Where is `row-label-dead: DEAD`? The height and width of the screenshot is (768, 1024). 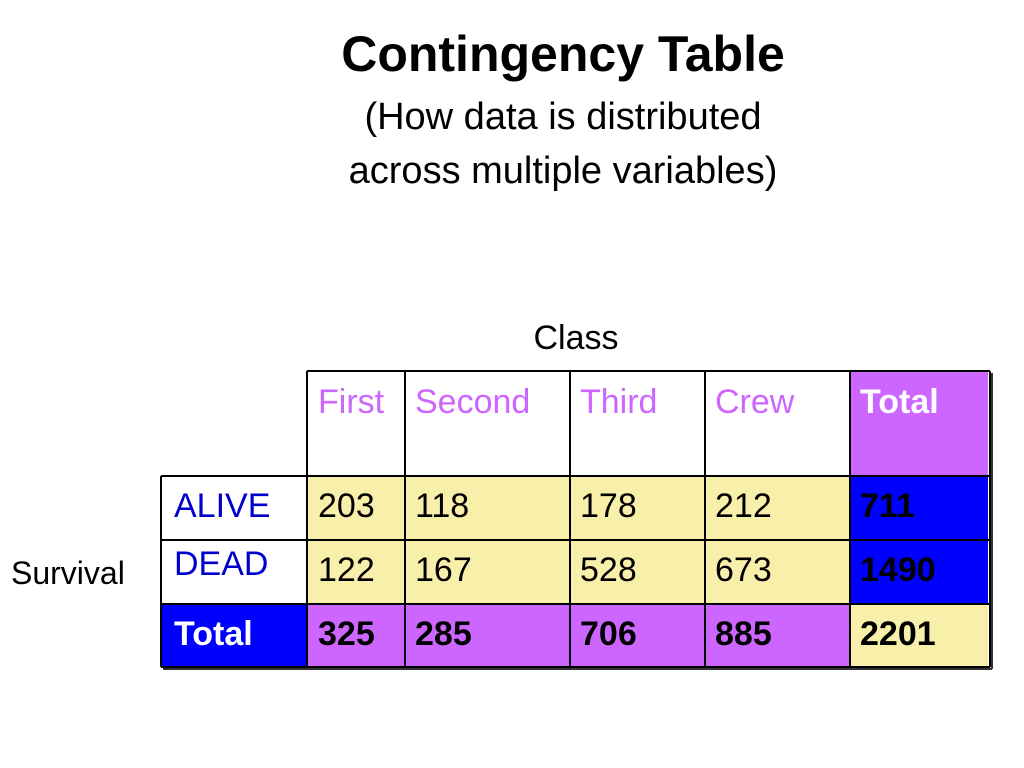 row-label-dead: DEAD is located at coordinates (221, 564).